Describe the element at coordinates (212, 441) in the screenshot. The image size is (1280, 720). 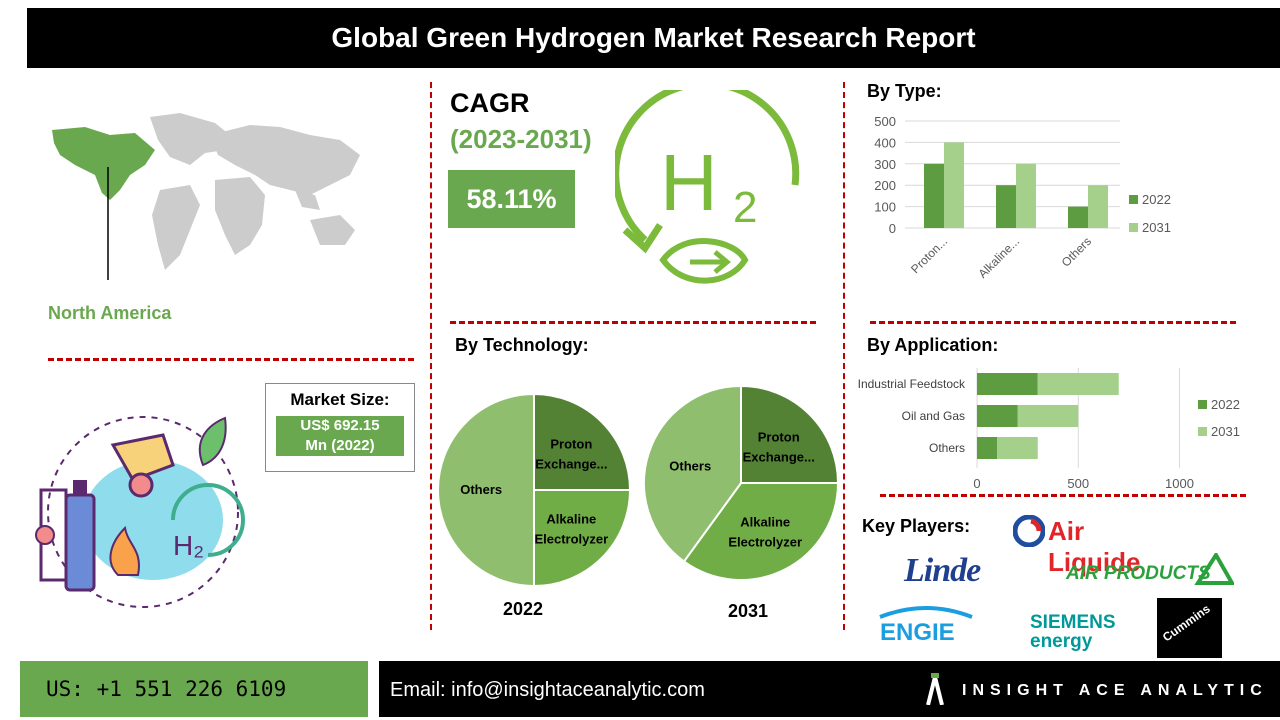
I see `leaf-icon` at that location.